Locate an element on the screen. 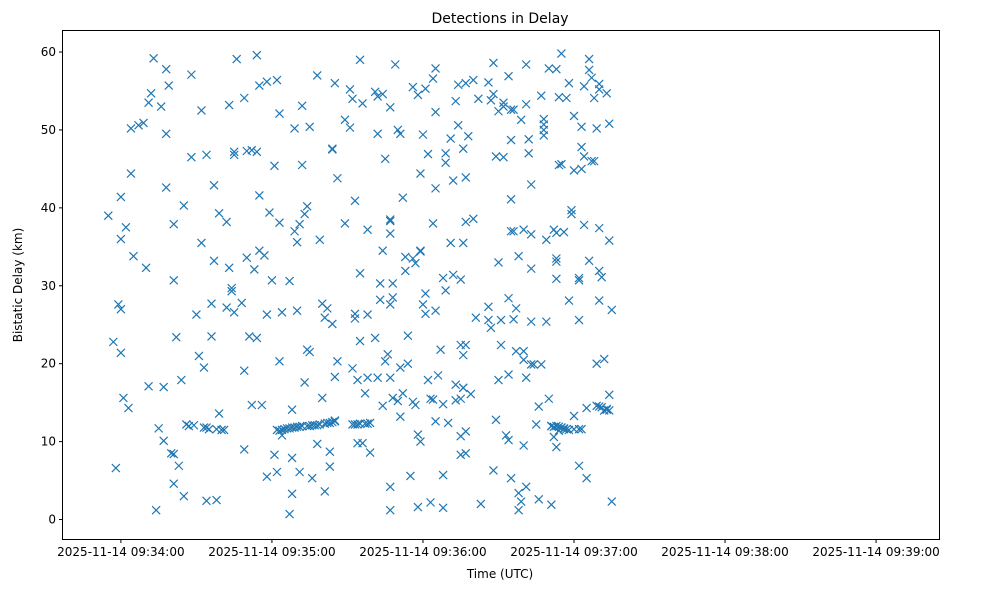 This screenshot has width=982, height=590. y-tick-label: 50 is located at coordinates (48, 130).